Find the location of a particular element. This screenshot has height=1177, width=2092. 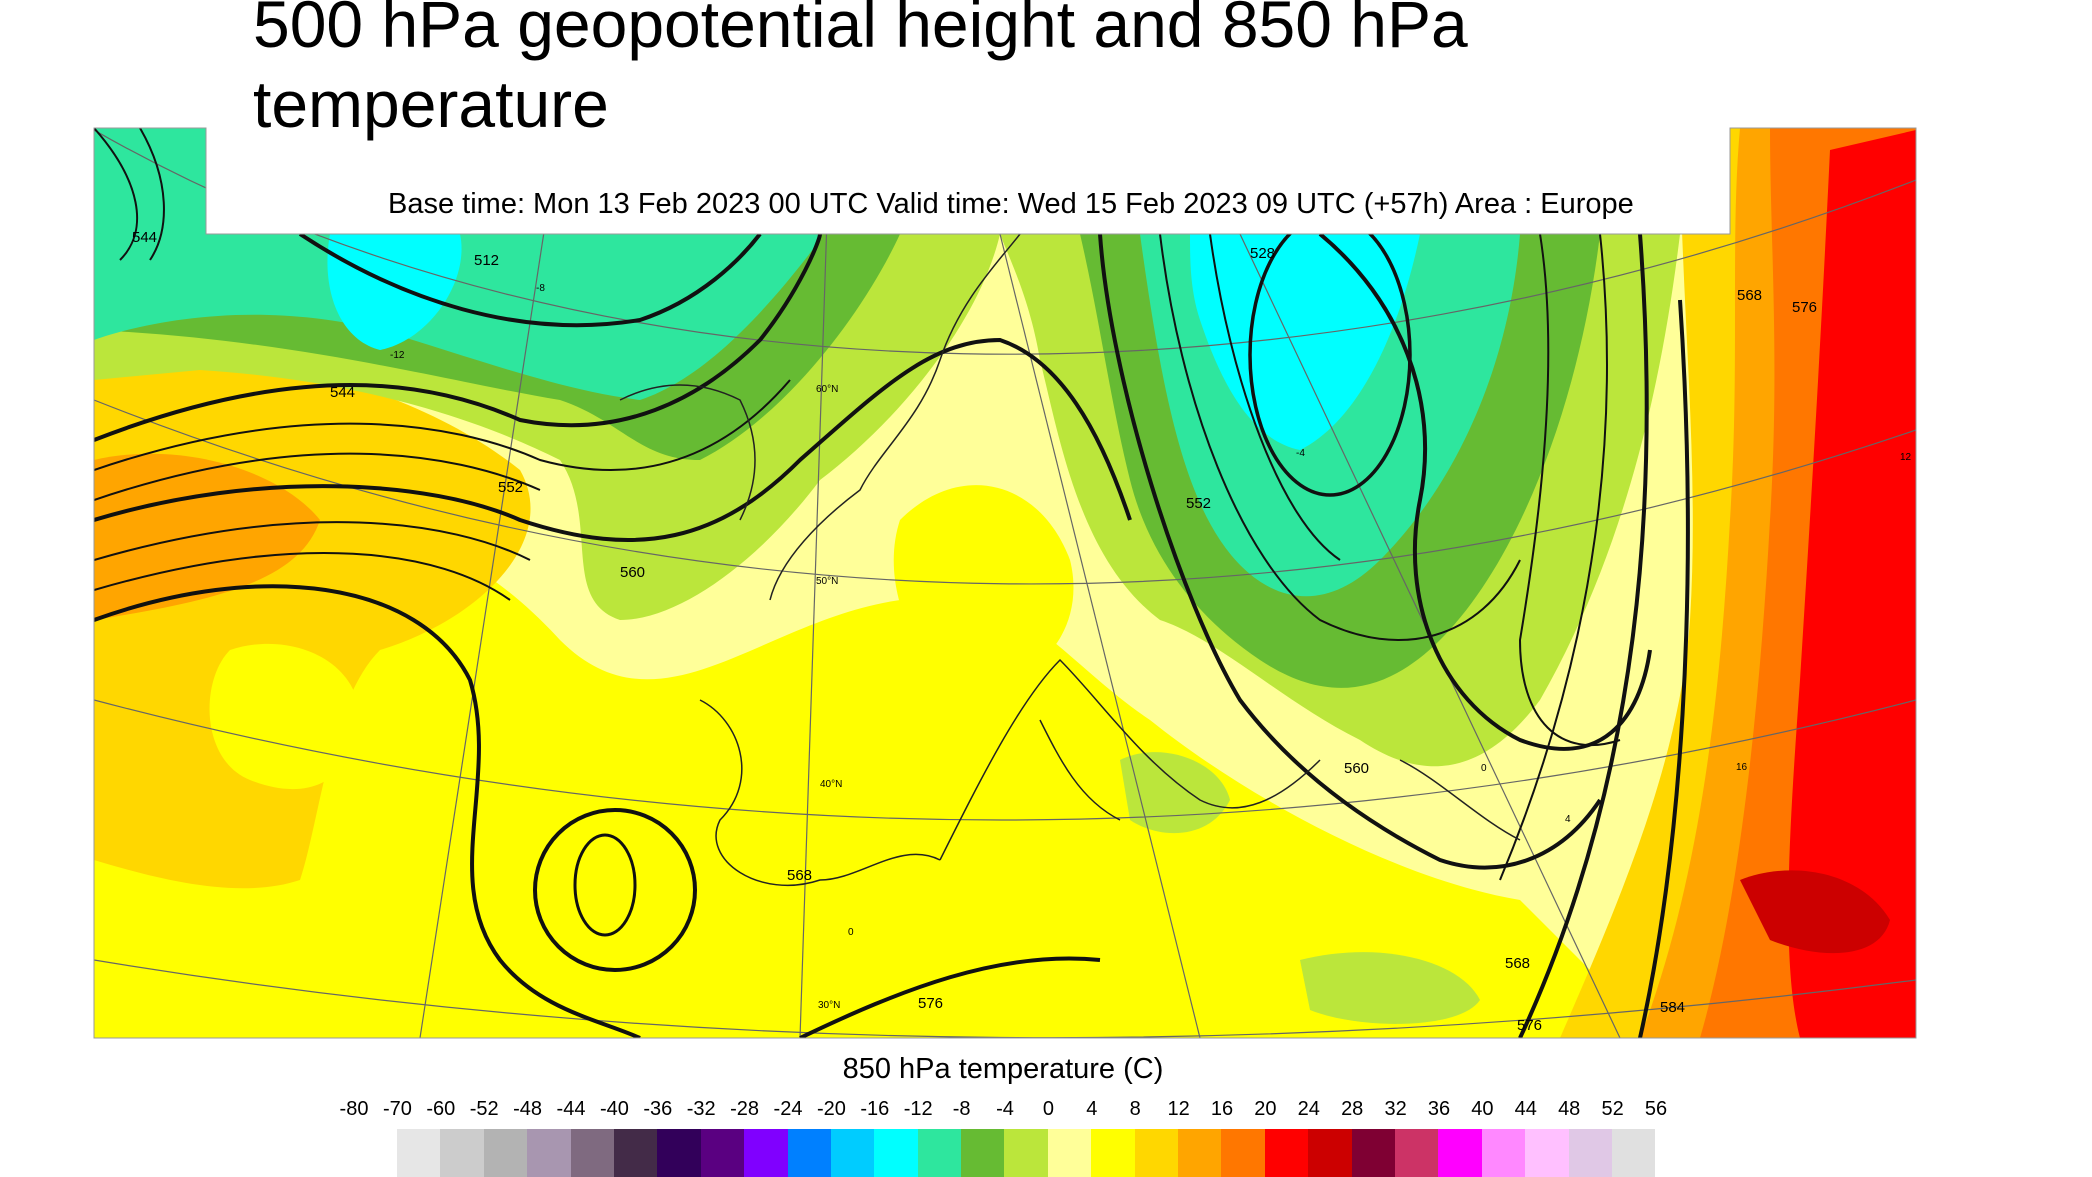

legend-tick-label: 48 is located at coordinates (1569, 1109).